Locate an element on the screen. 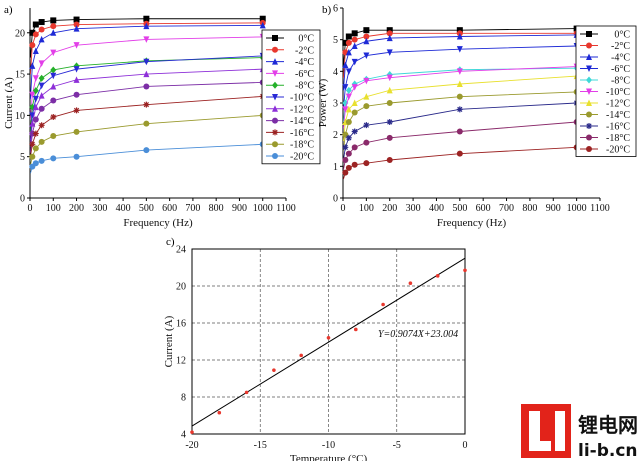 This screenshot has height=461, width=640. x-tick-label: 0 is located at coordinates (465, 445).